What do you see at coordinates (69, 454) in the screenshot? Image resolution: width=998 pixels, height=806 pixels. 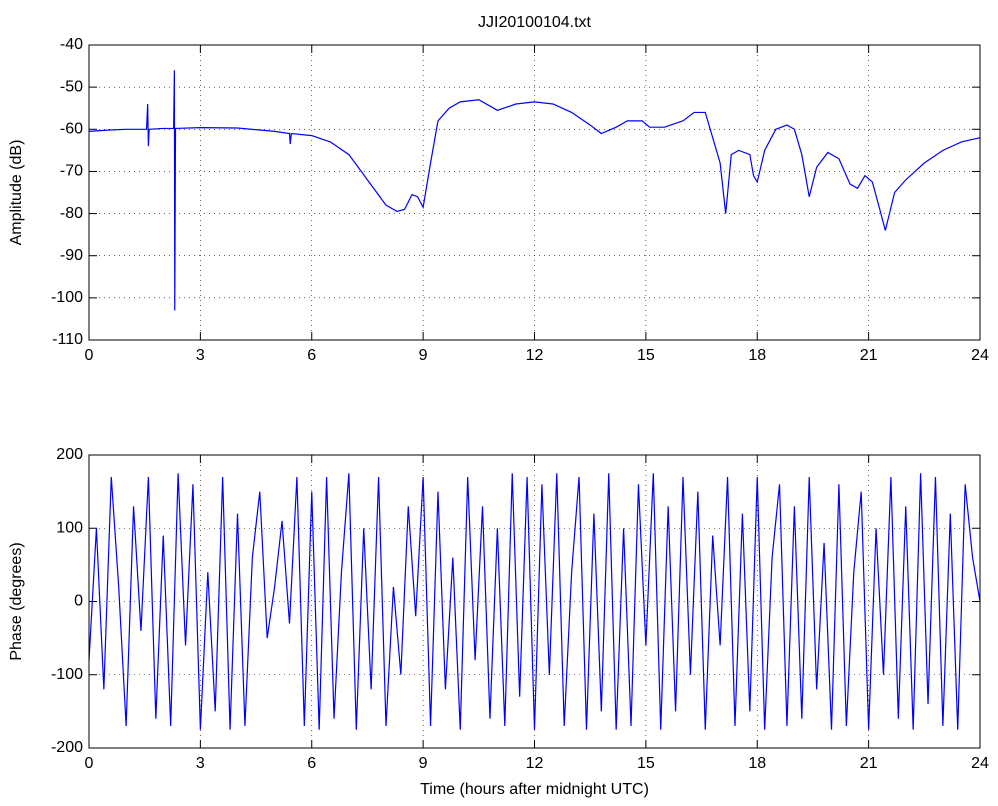 I see `y-tick-label: 200` at bounding box center [69, 454].